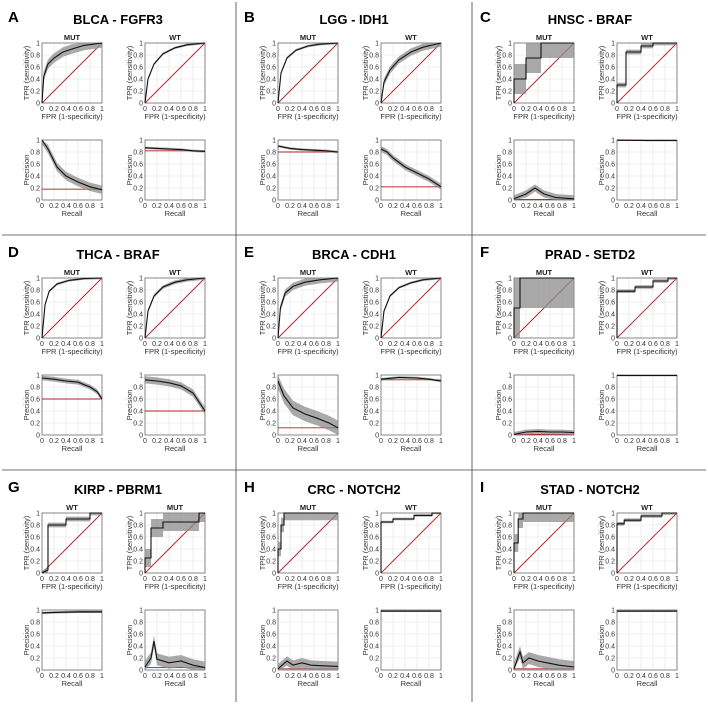 This screenshot has height=704, width=708. I want to click on panel-title: THCA - BRAF, so click(117, 254).